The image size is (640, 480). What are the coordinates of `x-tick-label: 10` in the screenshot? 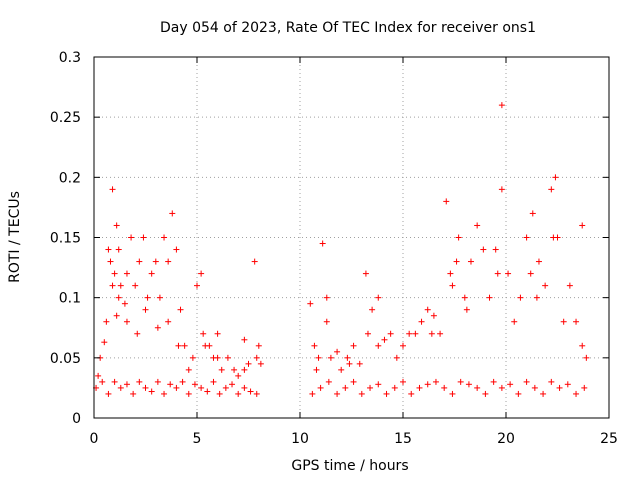 It's located at (300, 439).